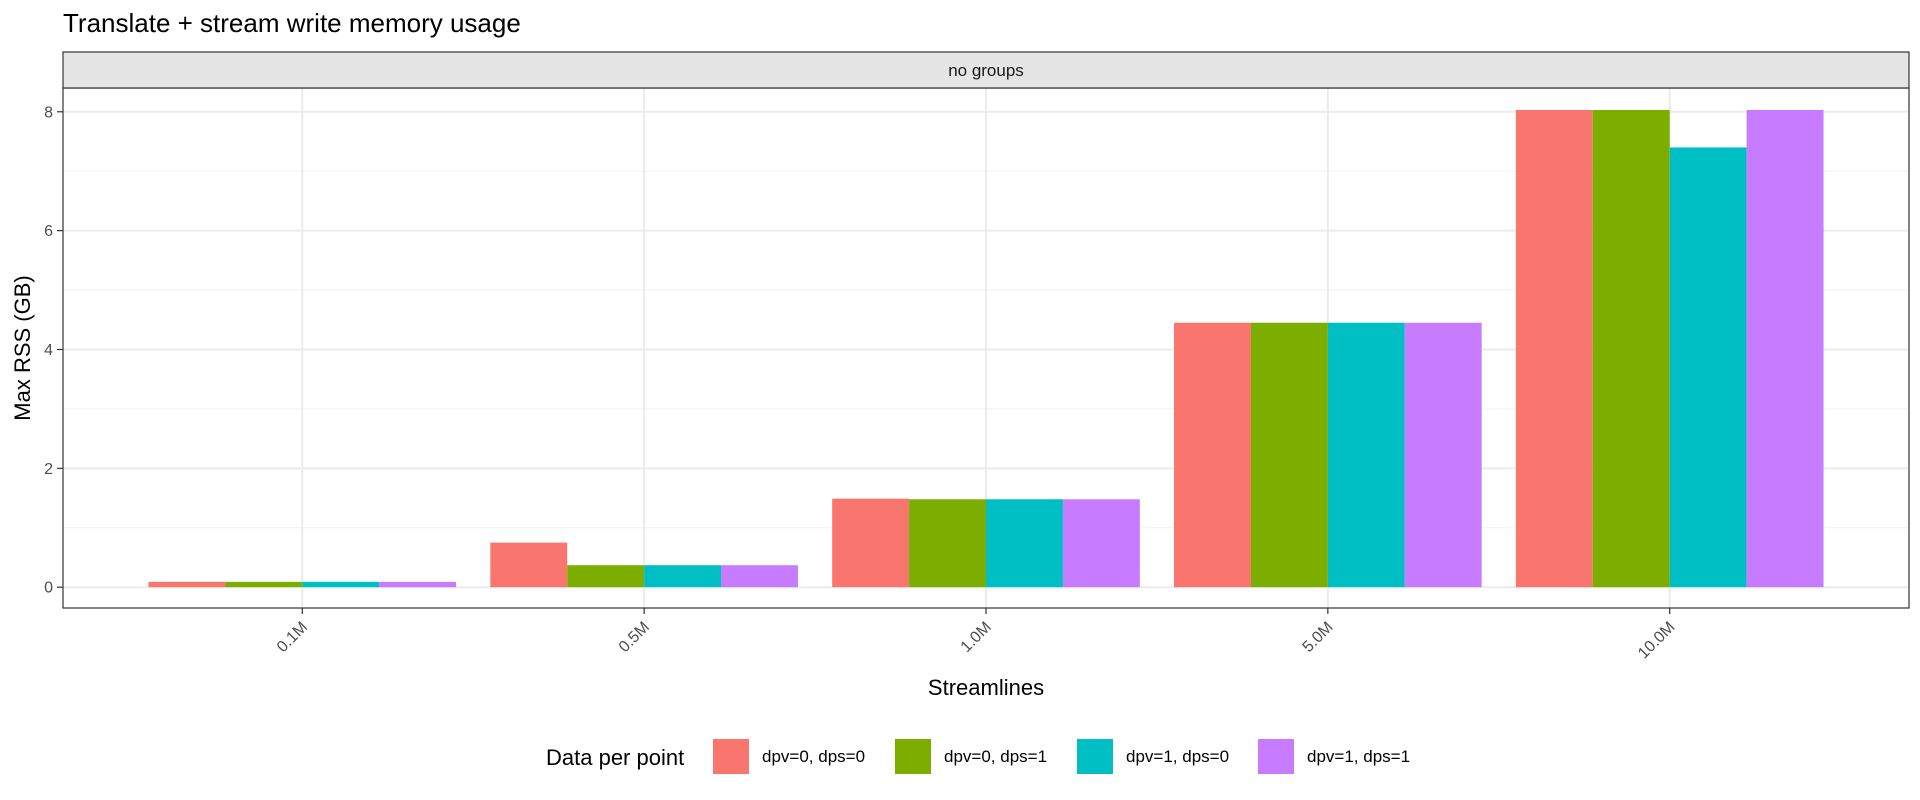 The width and height of the screenshot is (1920, 800). I want to click on legend-title: Data per point, so click(615, 757).